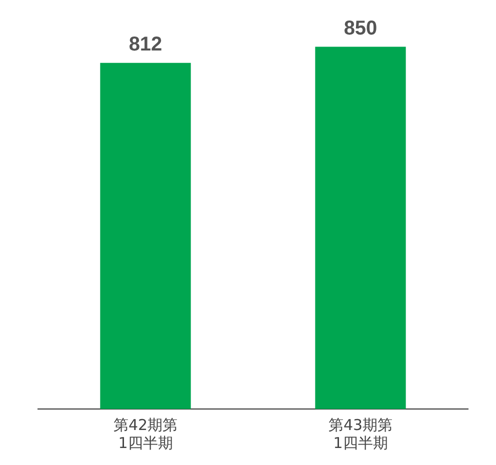 The width and height of the screenshot is (496, 465). I want to click on x-tick-label: 第43期第1四半期, so click(360, 434).